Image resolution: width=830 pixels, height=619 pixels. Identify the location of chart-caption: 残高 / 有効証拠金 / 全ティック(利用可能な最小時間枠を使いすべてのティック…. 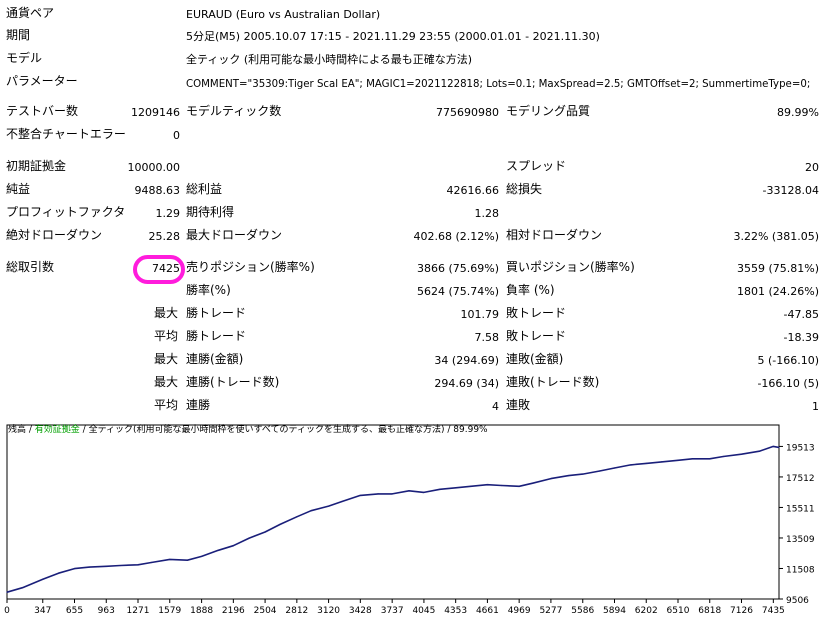
(248, 430).